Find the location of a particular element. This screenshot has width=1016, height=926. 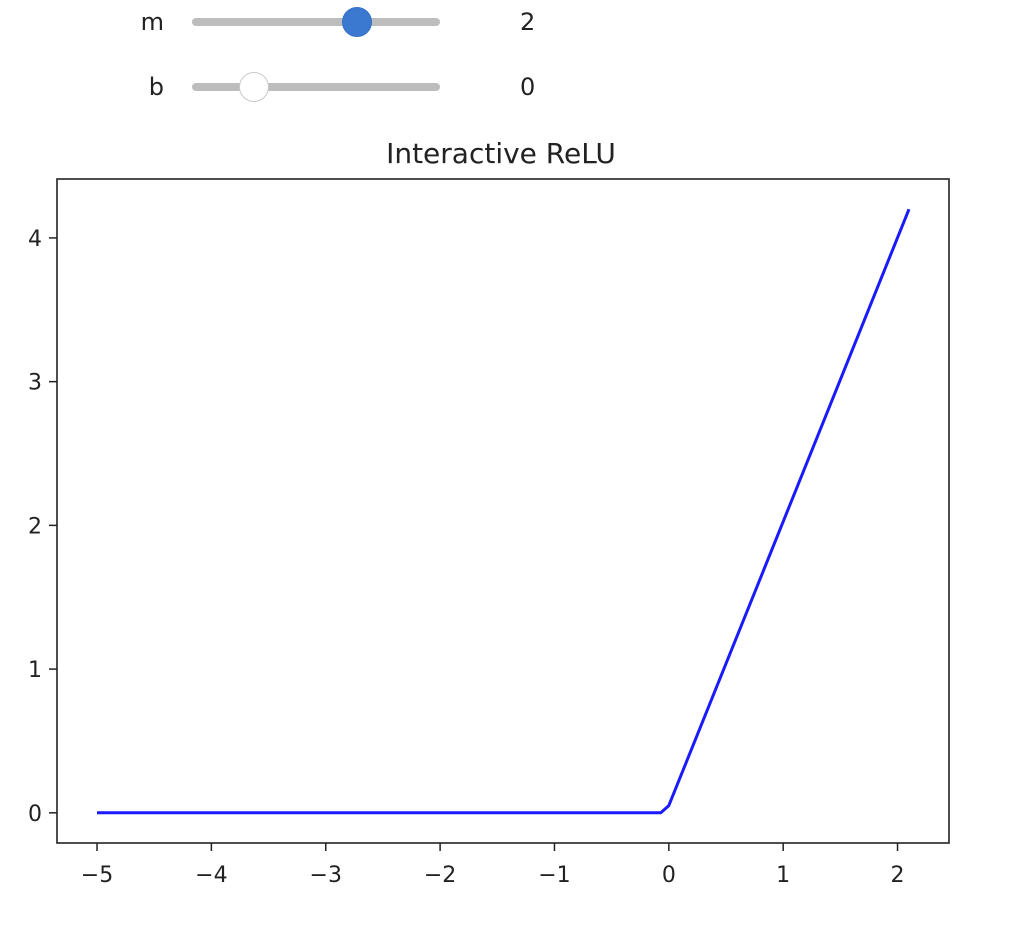

x-tick-label: −4 is located at coordinates (211, 875).